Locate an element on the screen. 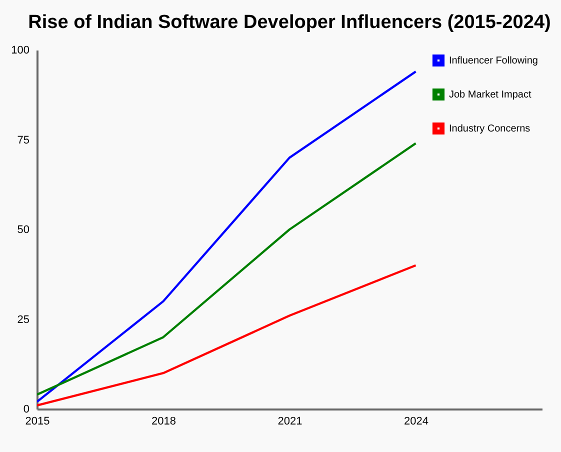 This screenshot has height=452, width=561. legend-label: Influencer Following is located at coordinates (493, 61).